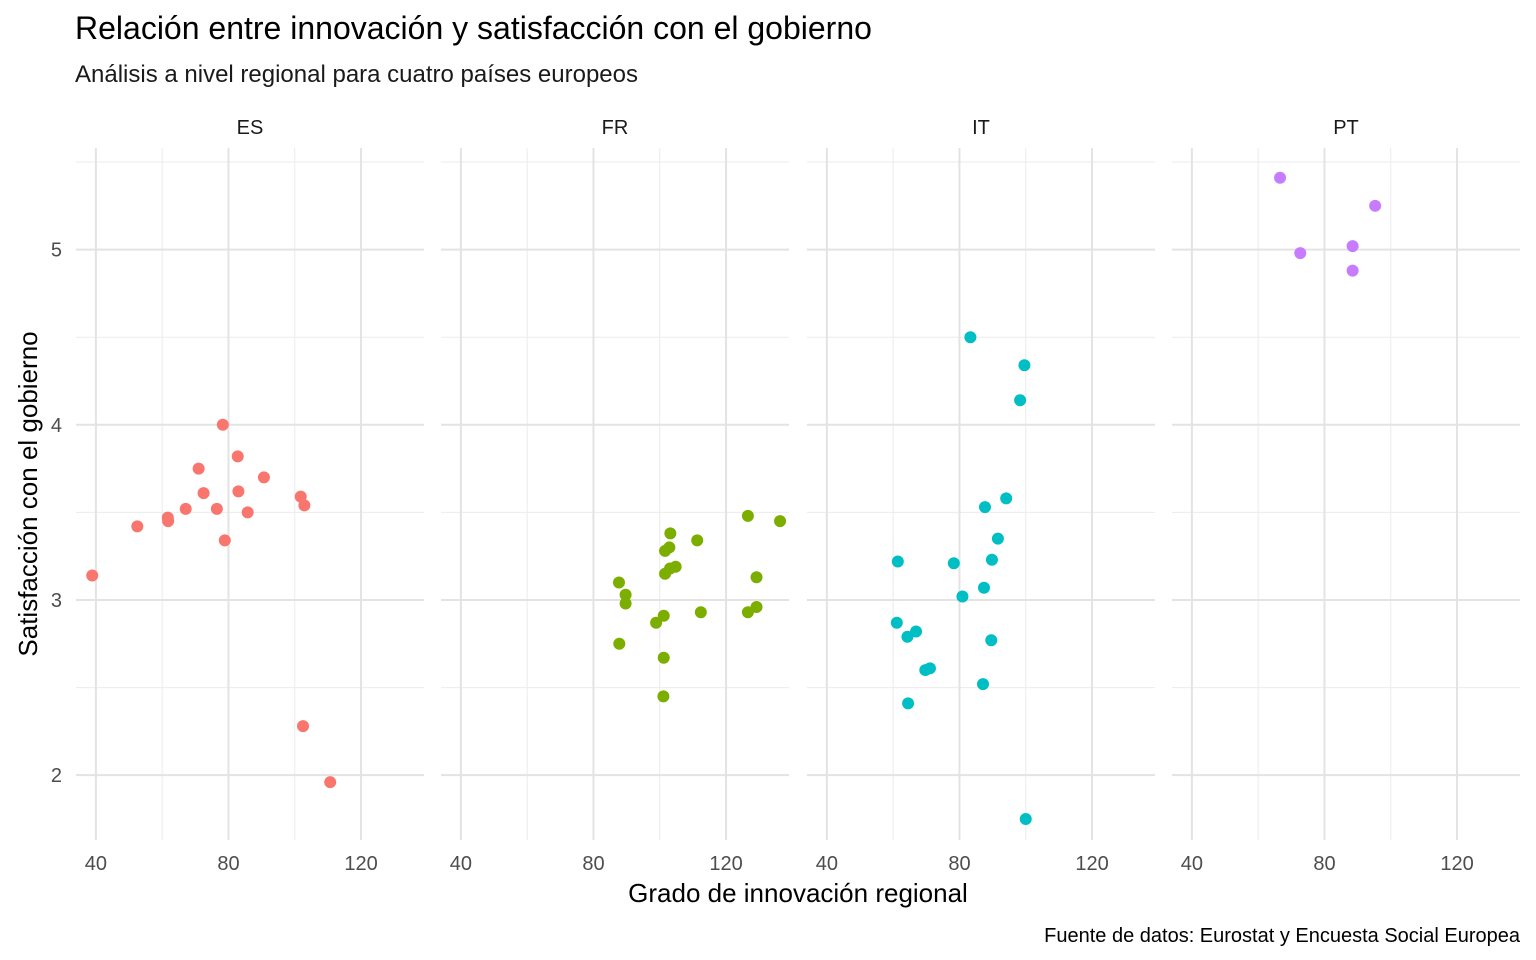 The height and width of the screenshot is (960, 1536). Describe the element at coordinates (56, 601) in the screenshot. I see `y-tick-label: 3` at that location.